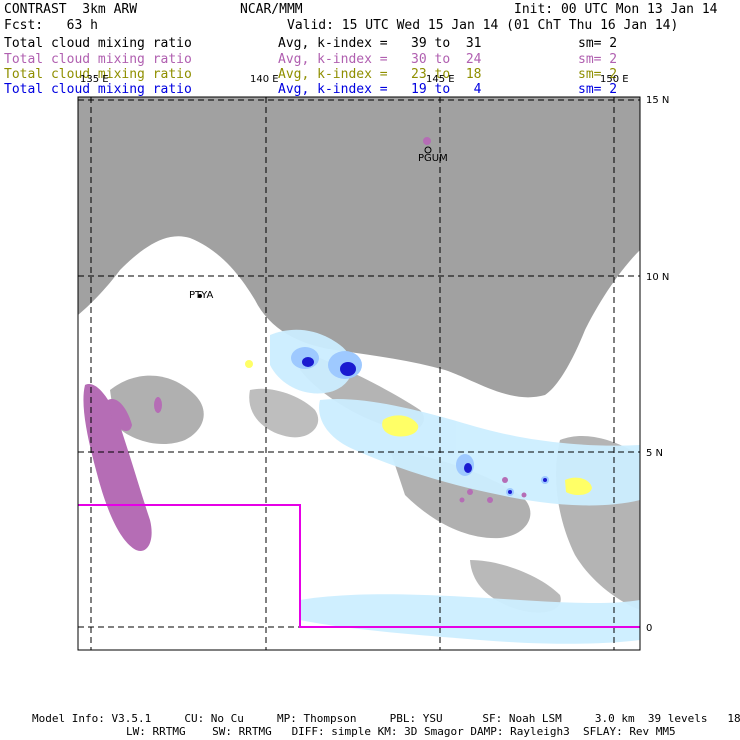 This screenshot has width=740, height=740. What do you see at coordinates (359, 566) in the screenshot?
I see `nested-domain-boundary` at bounding box center [359, 566].